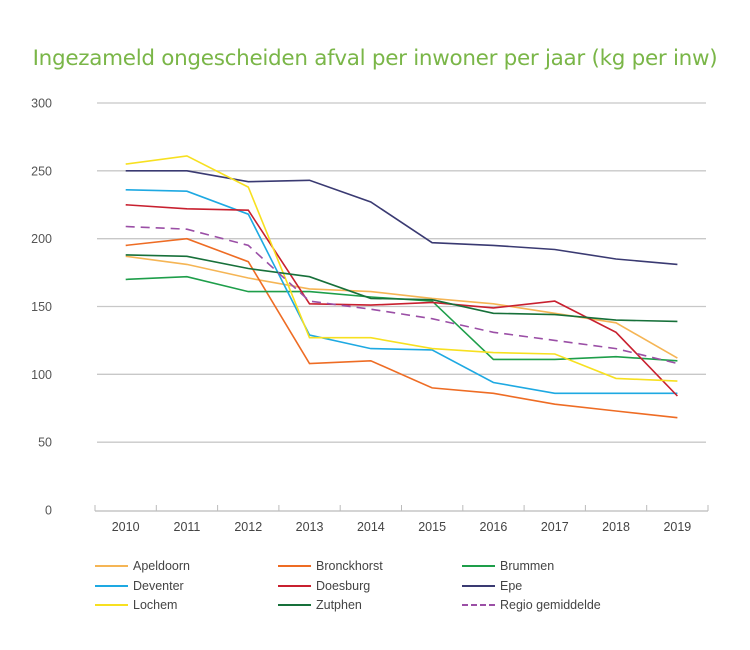 The image size is (750, 650). I want to click on x-tick-label: 2010, so click(126, 527).